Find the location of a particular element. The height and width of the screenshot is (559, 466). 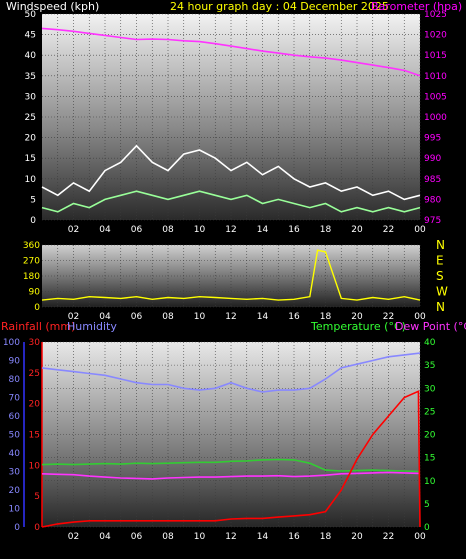

humidity-label: Humidity is located at coordinates (92, 326).